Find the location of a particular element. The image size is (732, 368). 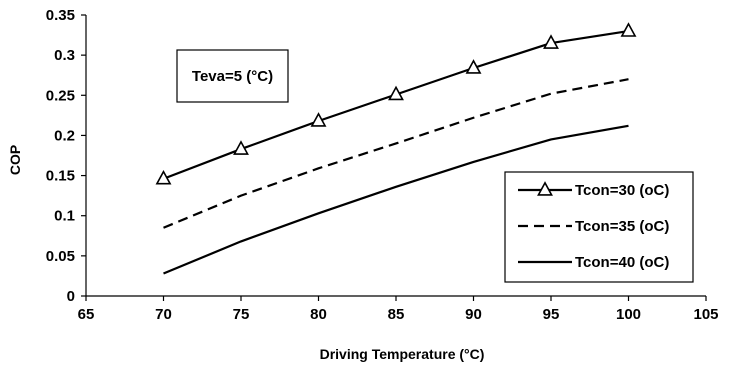

x-tick-label: 105 is located at coordinates (705, 314).